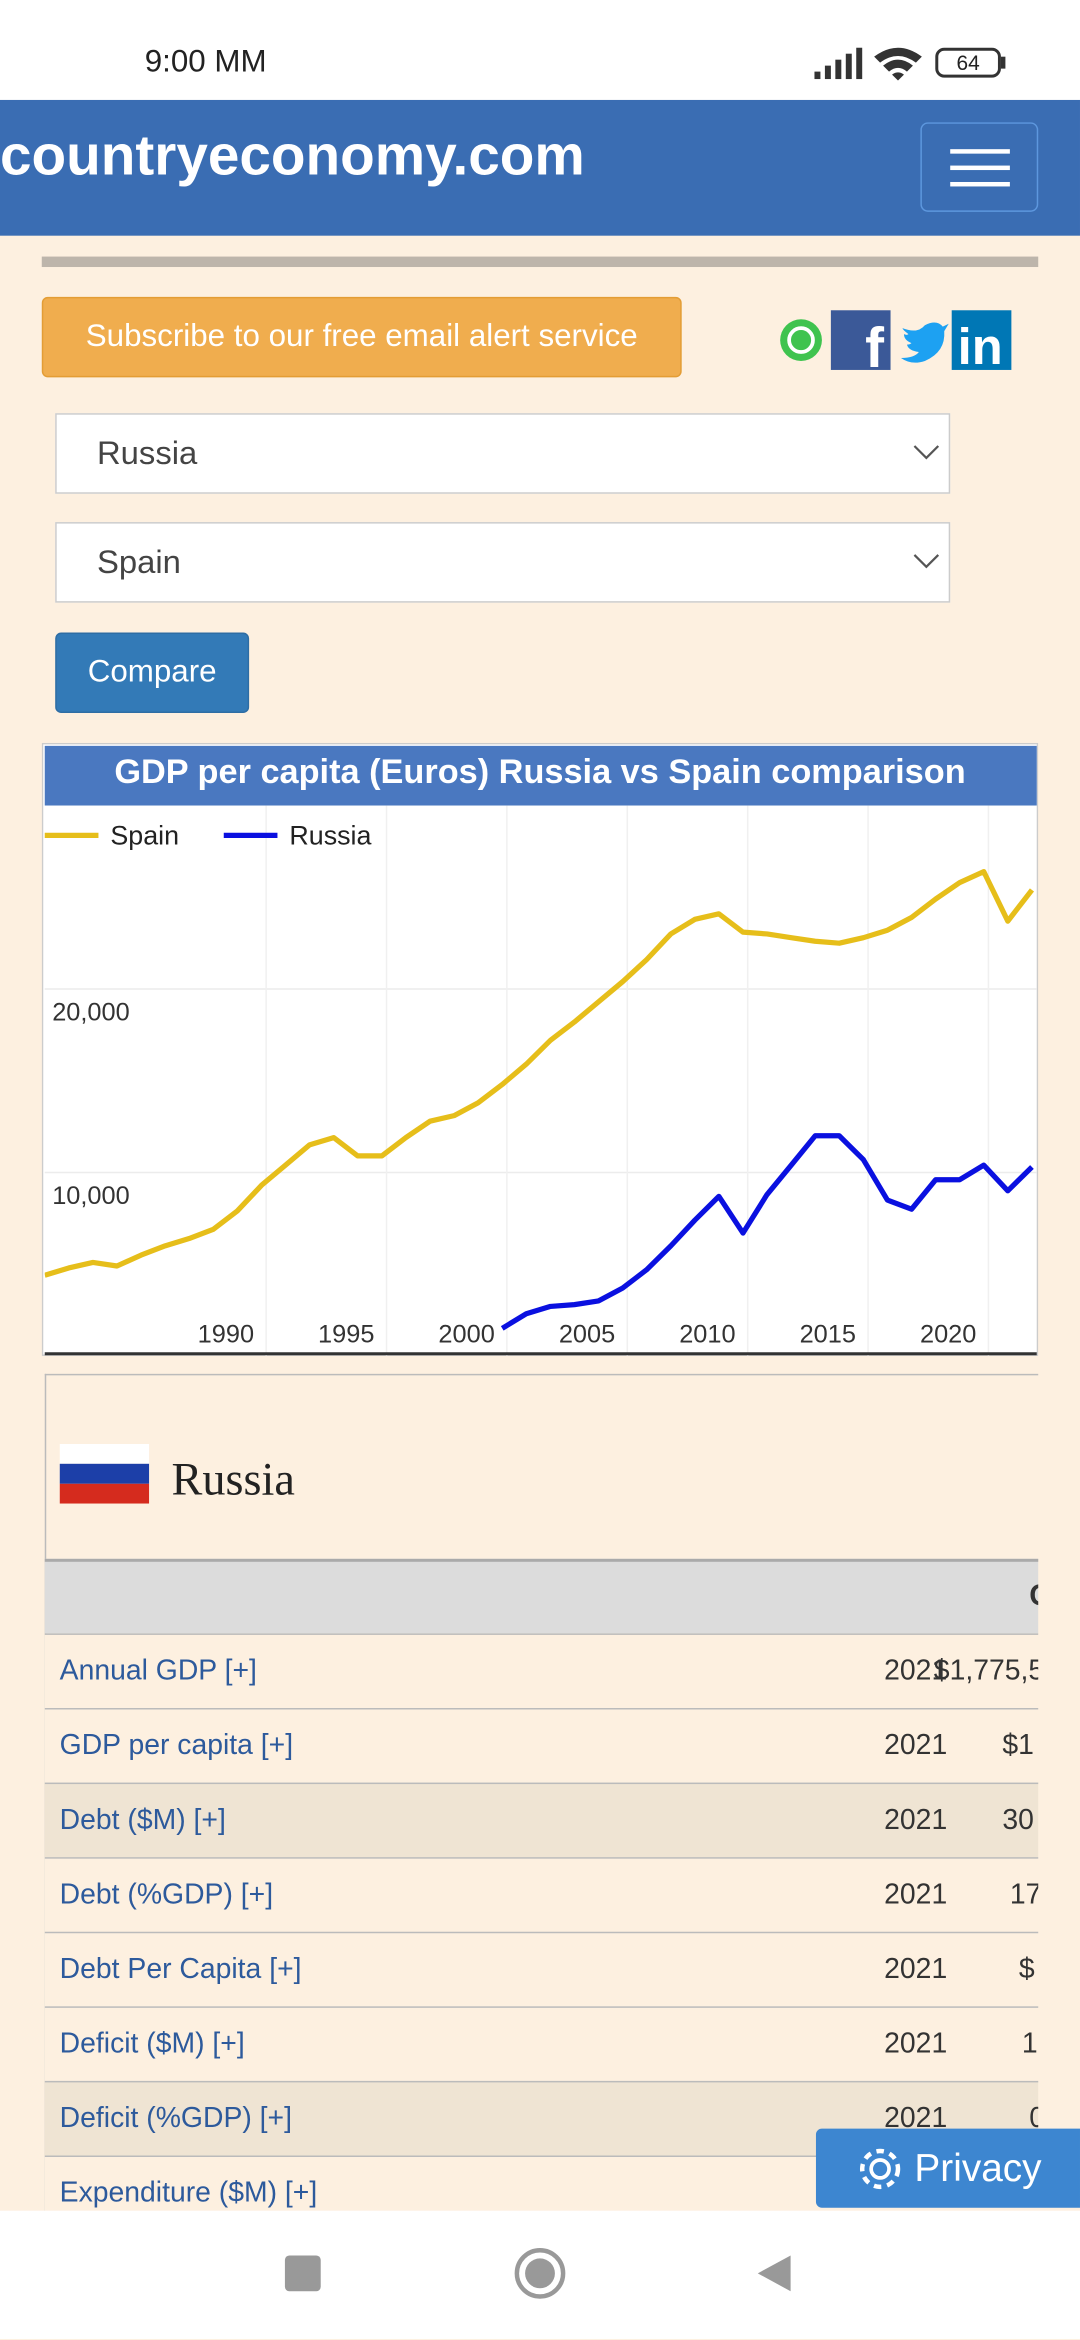 The height and width of the screenshot is (2340, 1080). I want to click on table-row: Annual GDP [+] 2021 $1,775,5, so click(541, 1671).